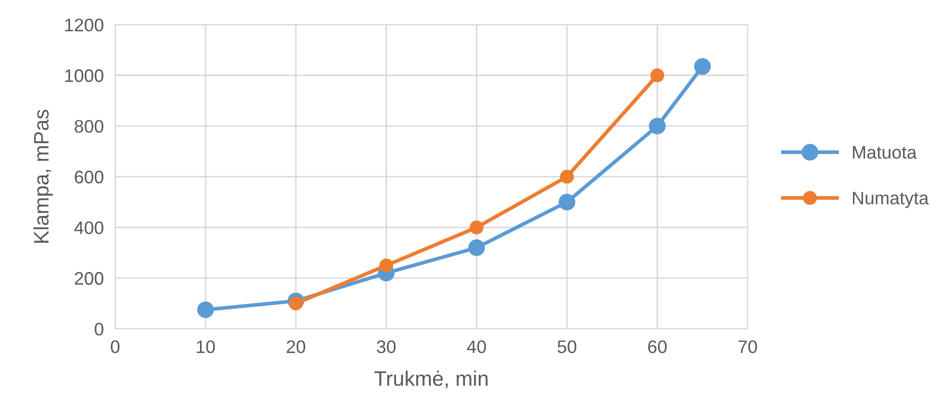 The image size is (944, 411). What do you see at coordinates (89, 227) in the screenshot?
I see `y-tick-label: 400` at bounding box center [89, 227].